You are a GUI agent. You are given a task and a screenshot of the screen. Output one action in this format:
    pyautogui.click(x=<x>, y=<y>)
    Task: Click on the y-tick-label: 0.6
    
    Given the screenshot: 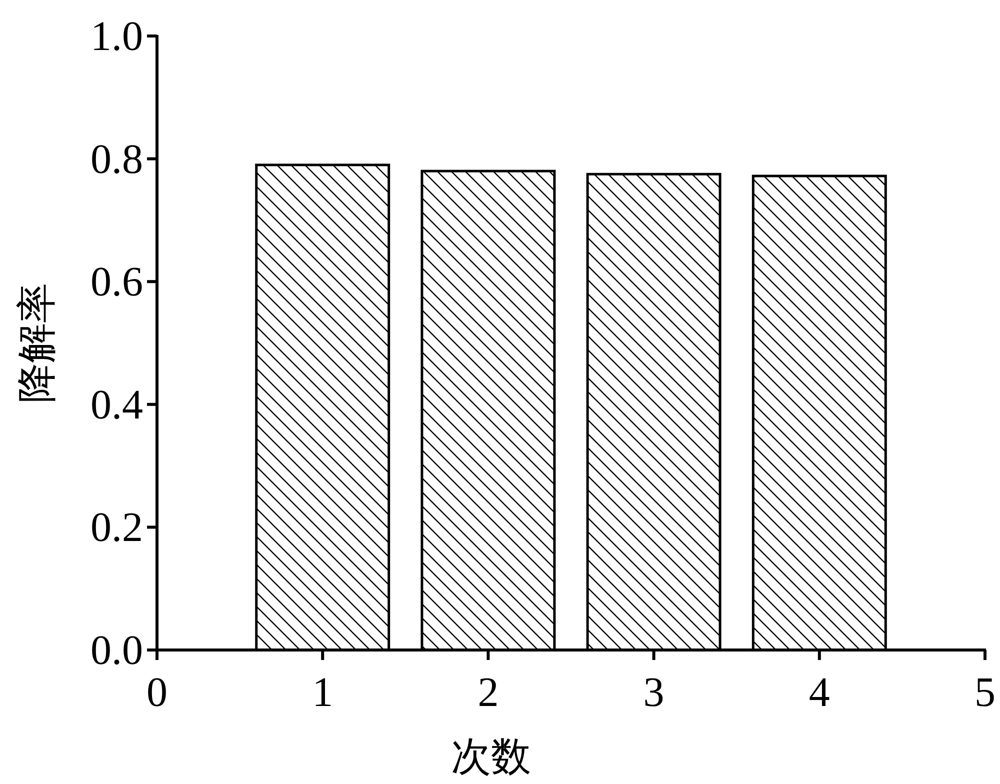 What is the action you would take?
    pyautogui.click(x=116, y=283)
    